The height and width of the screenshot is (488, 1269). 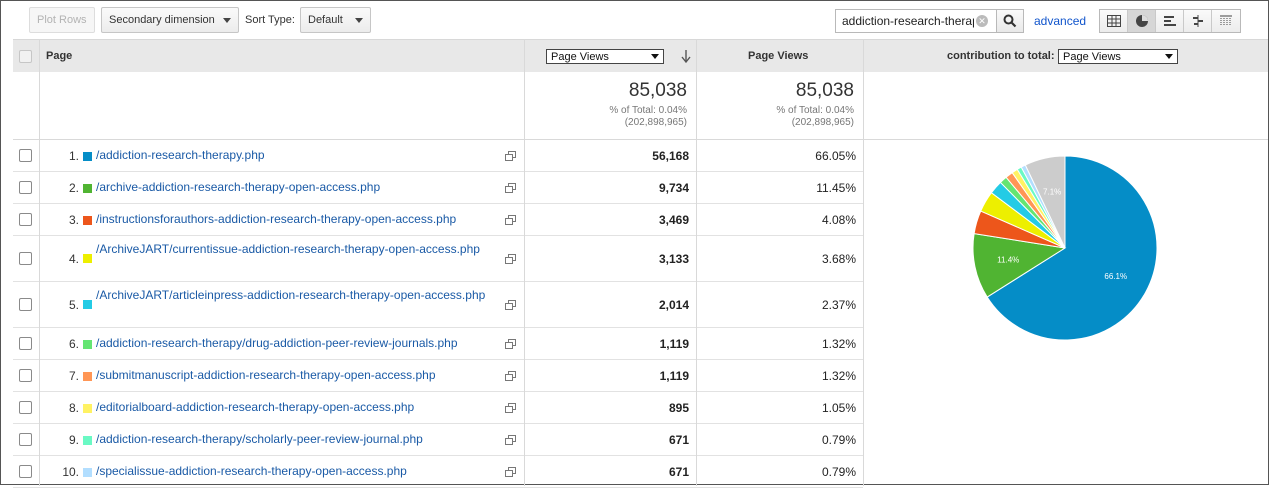 What do you see at coordinates (1060, 21) in the screenshot?
I see `advanced-filter-link: advanced` at bounding box center [1060, 21].